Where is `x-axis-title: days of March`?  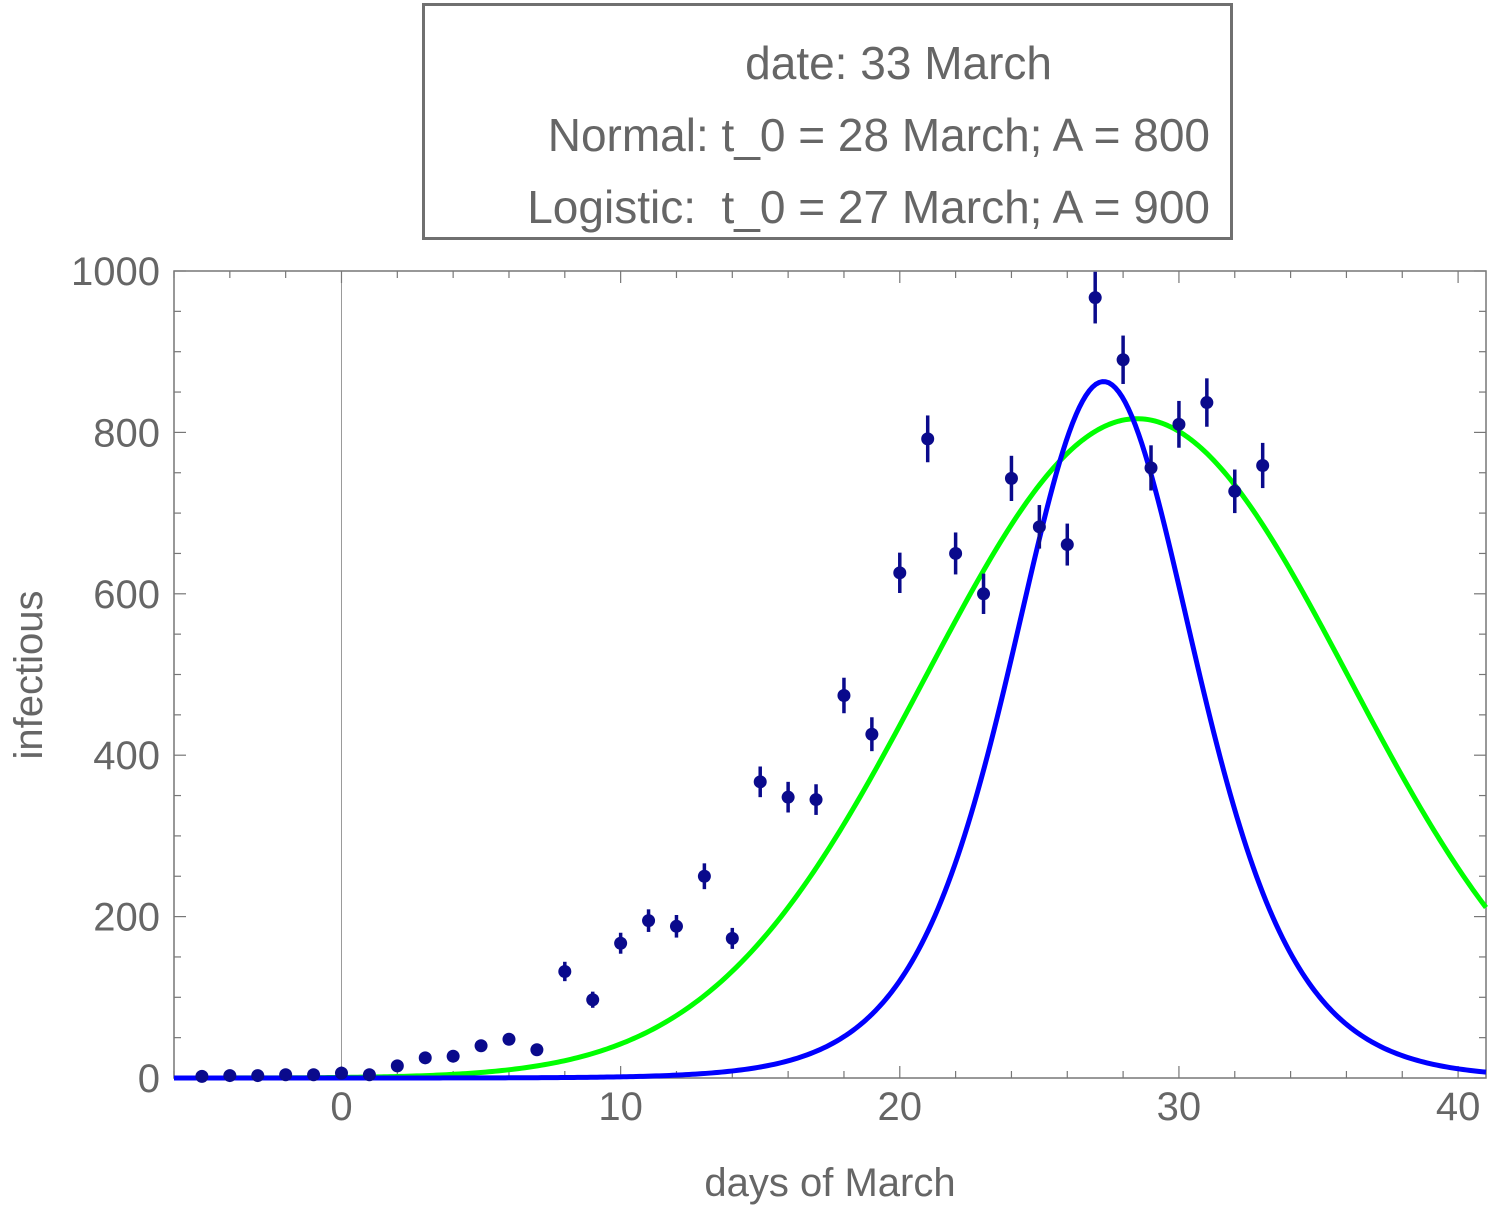 x-axis-title: days of March is located at coordinates (829, 1183).